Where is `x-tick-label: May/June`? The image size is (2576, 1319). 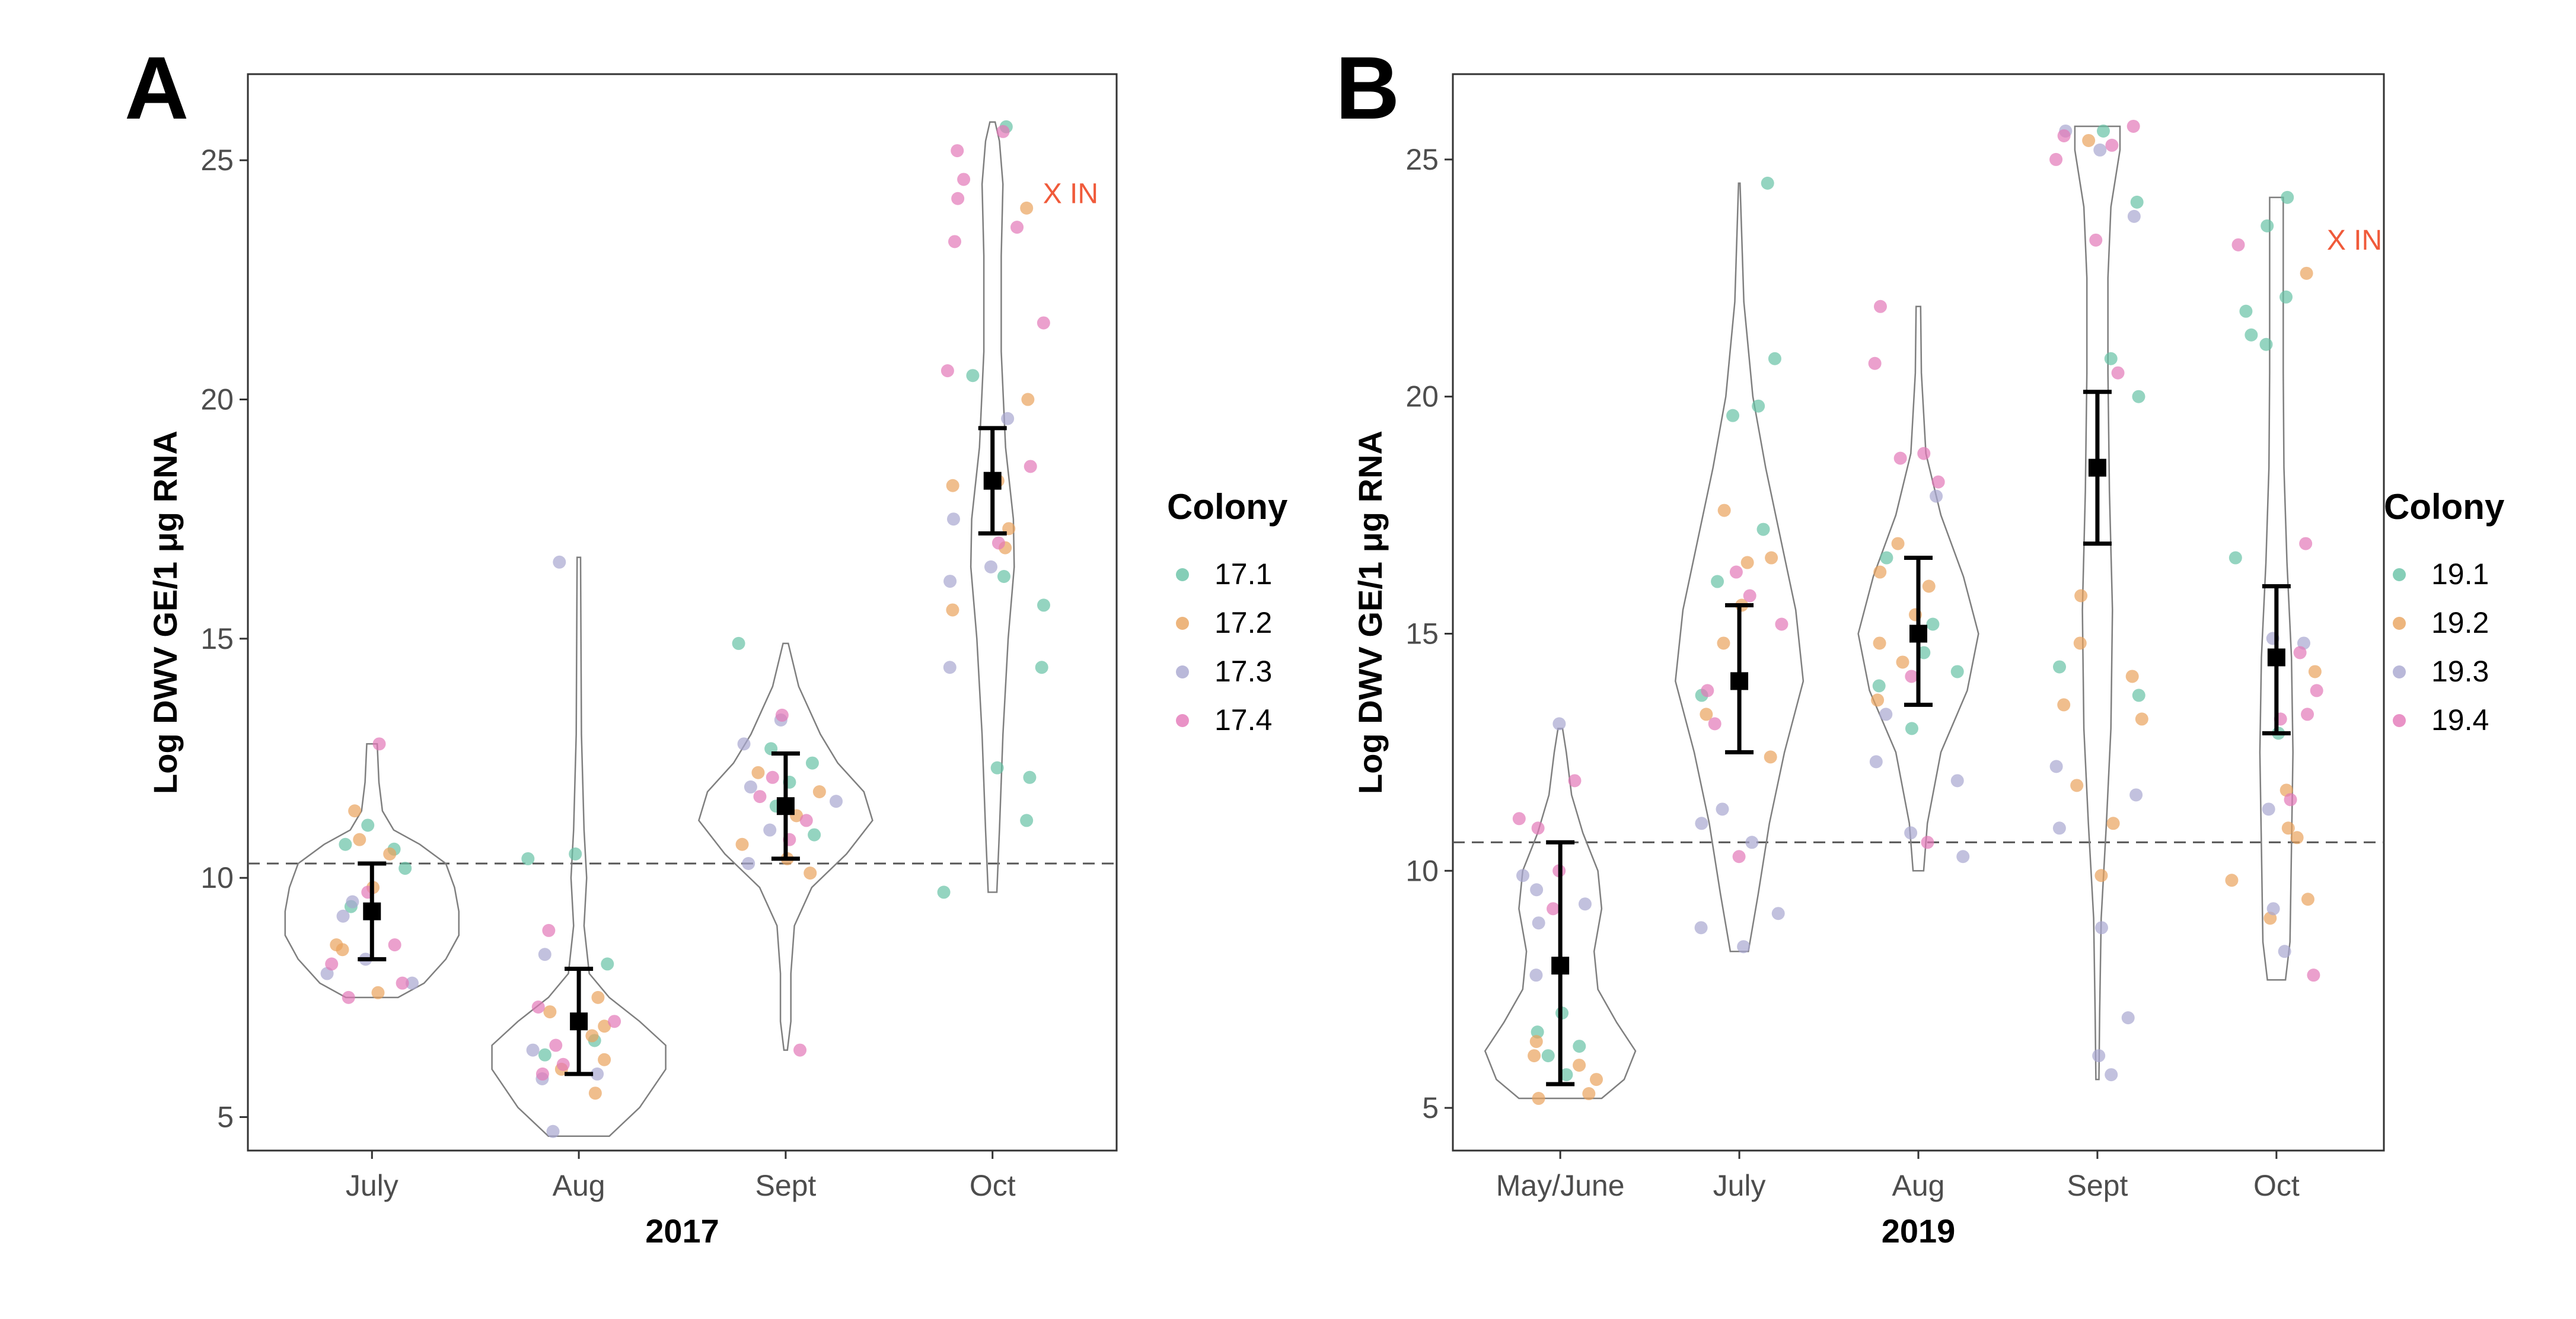 x-tick-label: May/June is located at coordinates (1560, 1185).